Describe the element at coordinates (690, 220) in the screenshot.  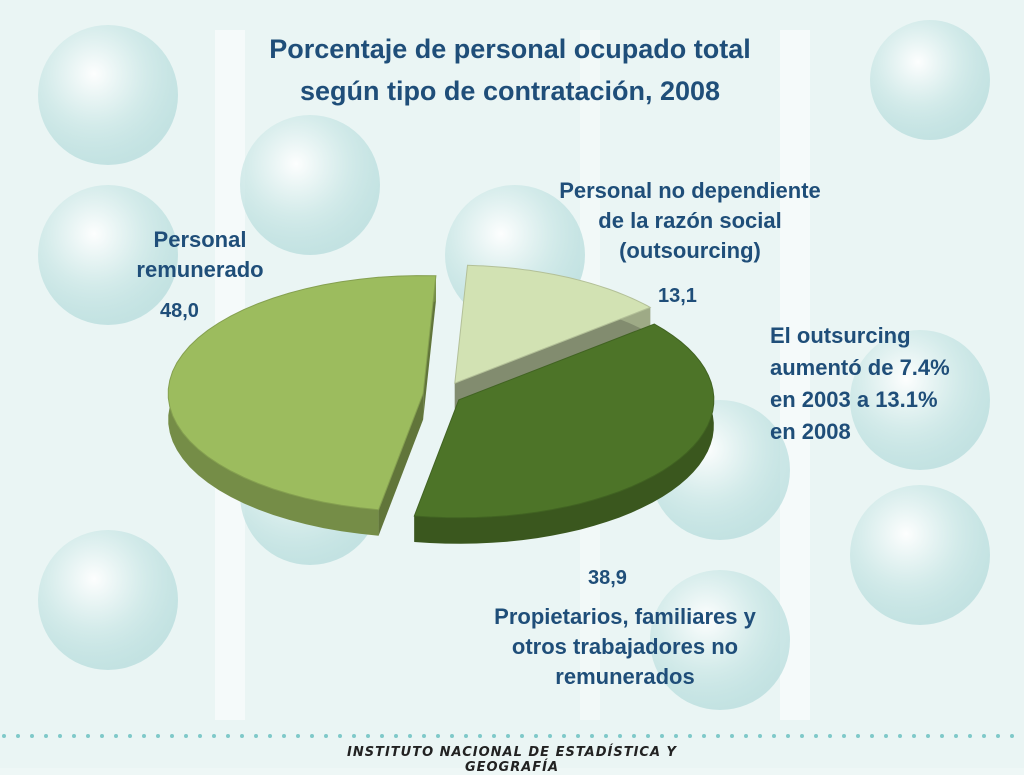
I see `label-line: de la razón social` at that location.